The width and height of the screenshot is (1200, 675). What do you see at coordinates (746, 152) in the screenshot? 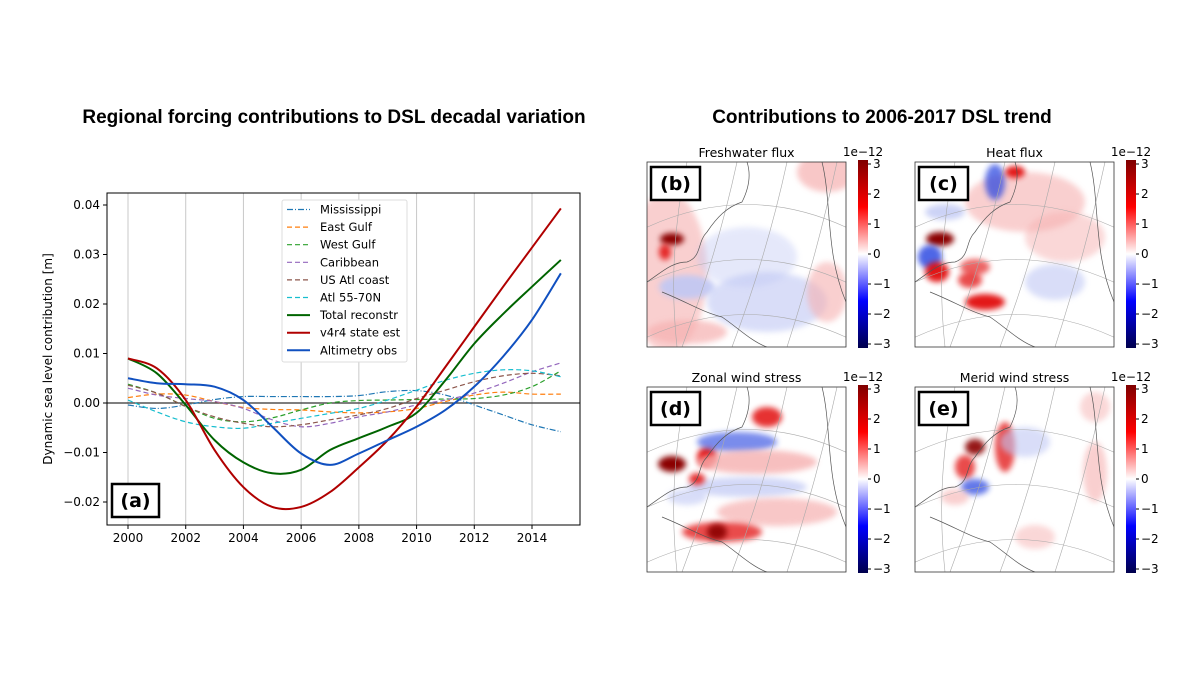
I see `map-title: Freshwater flux` at bounding box center [746, 152].